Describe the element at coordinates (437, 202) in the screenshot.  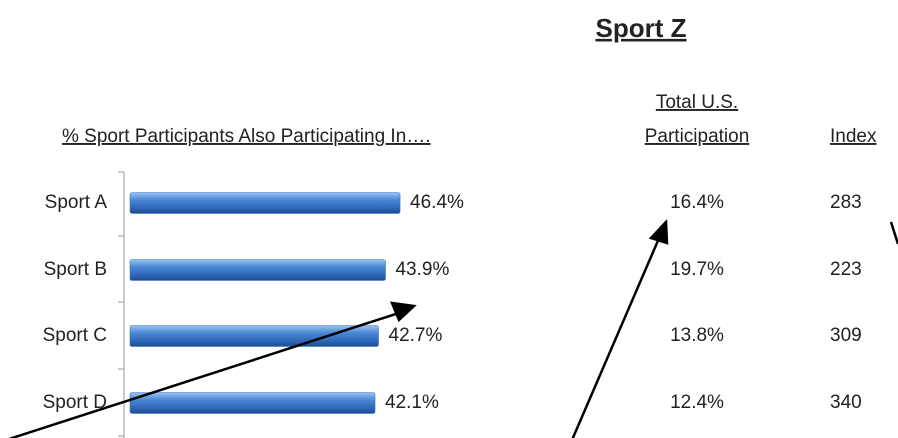
I see `data-label: 46.4%` at that location.